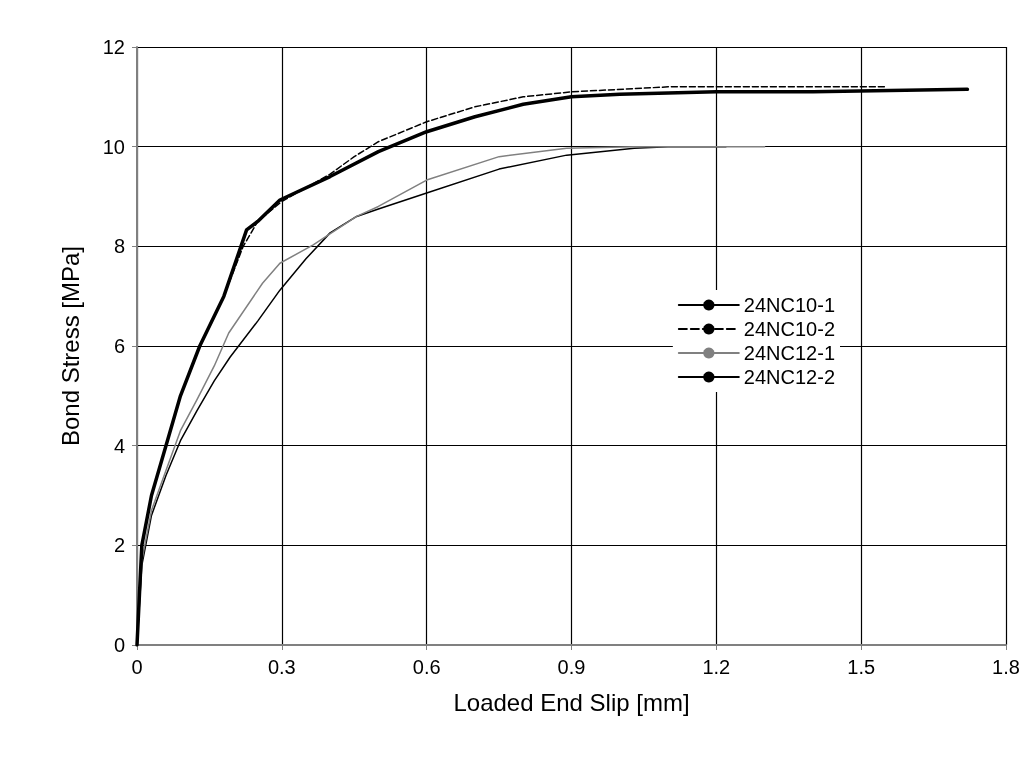 This screenshot has width=1030, height=780. What do you see at coordinates (113, 47) in the screenshot?
I see `y-tick-label: 12` at bounding box center [113, 47].